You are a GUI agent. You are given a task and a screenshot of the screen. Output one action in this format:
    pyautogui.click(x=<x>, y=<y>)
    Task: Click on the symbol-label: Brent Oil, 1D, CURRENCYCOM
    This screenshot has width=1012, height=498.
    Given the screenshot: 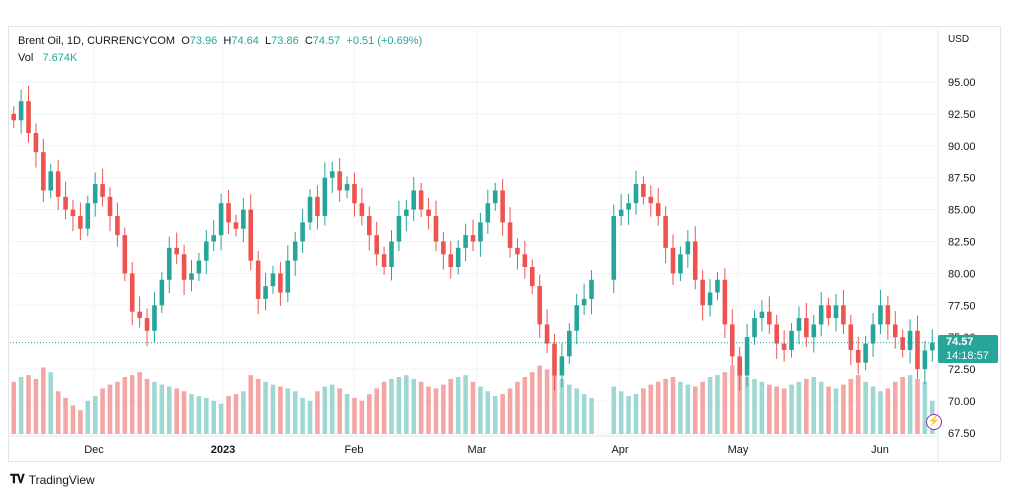 What is the action you would take?
    pyautogui.click(x=97, y=41)
    